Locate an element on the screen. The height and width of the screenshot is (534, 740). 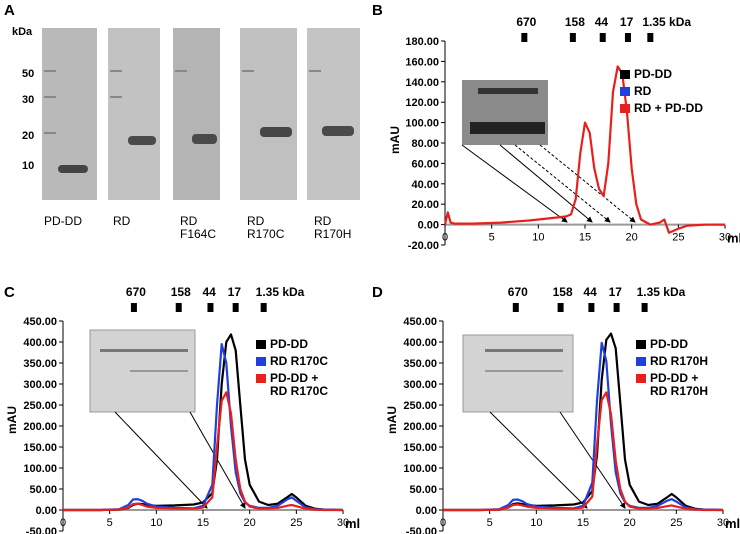
gel-marker-label: 50 is located at coordinates (28, 74).